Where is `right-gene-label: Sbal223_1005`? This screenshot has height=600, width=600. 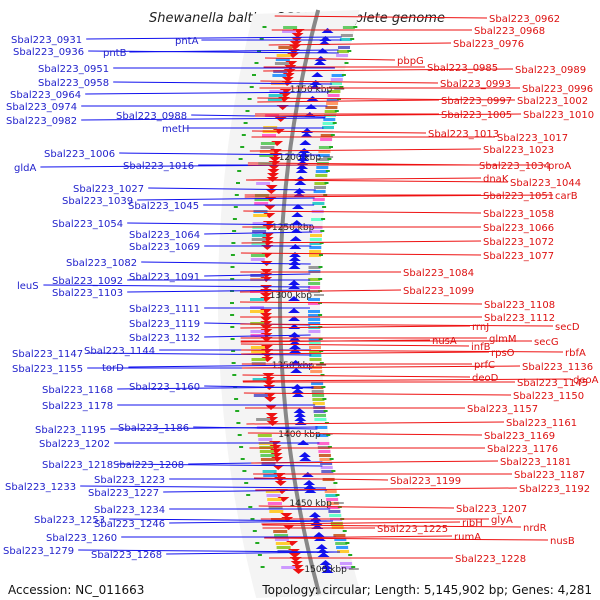
right-gene-label: Sbal223_1005 is located at coordinates (476, 115).